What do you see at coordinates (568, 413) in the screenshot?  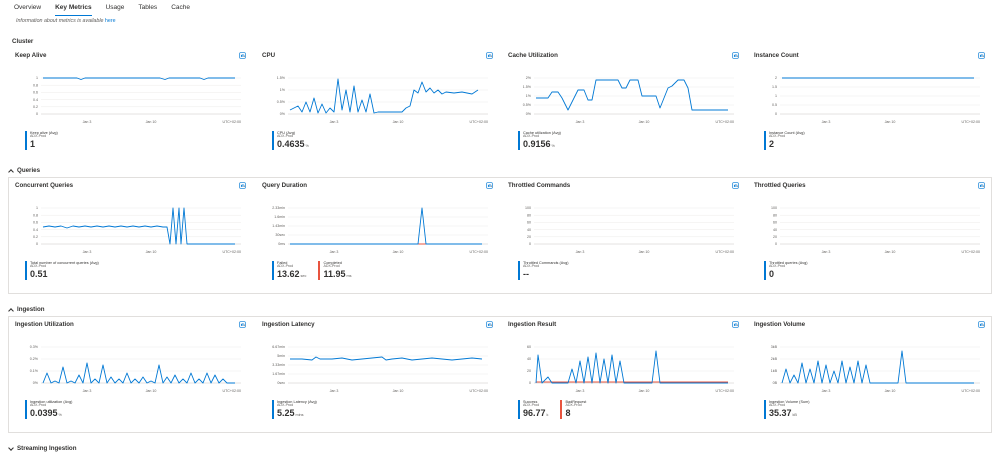 I see `legend-value-number: 8` at bounding box center [568, 413].